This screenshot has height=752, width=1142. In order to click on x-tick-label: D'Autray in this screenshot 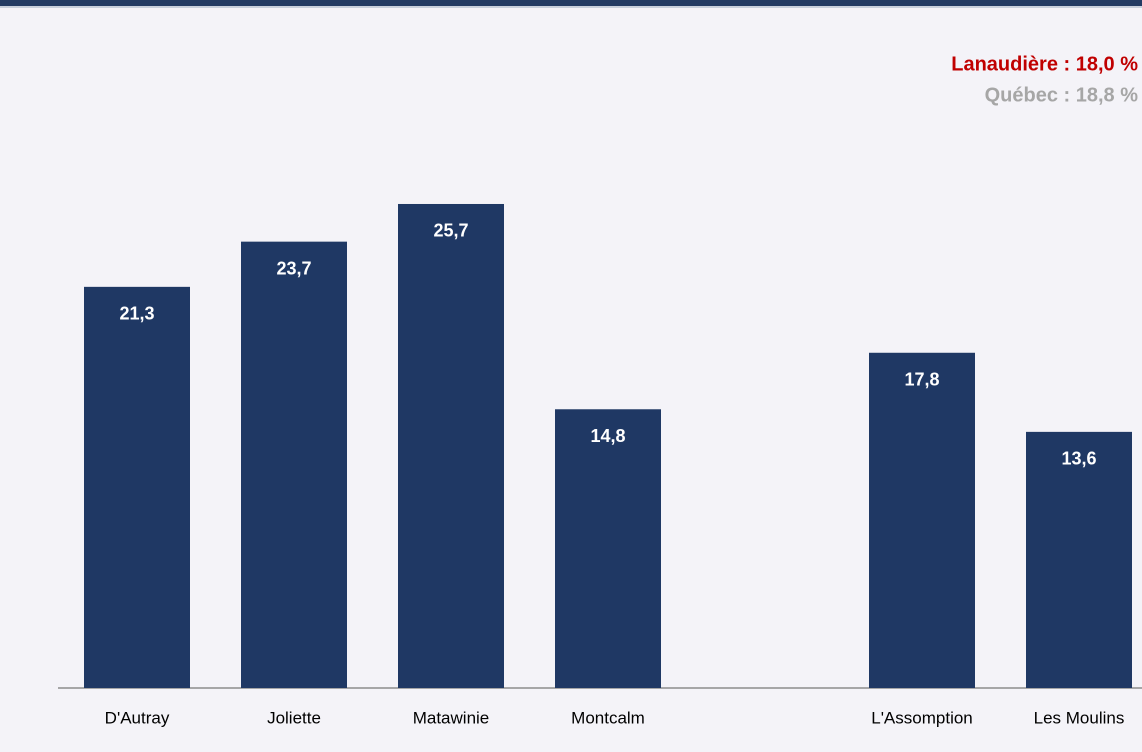, I will do `click(137, 717)`.